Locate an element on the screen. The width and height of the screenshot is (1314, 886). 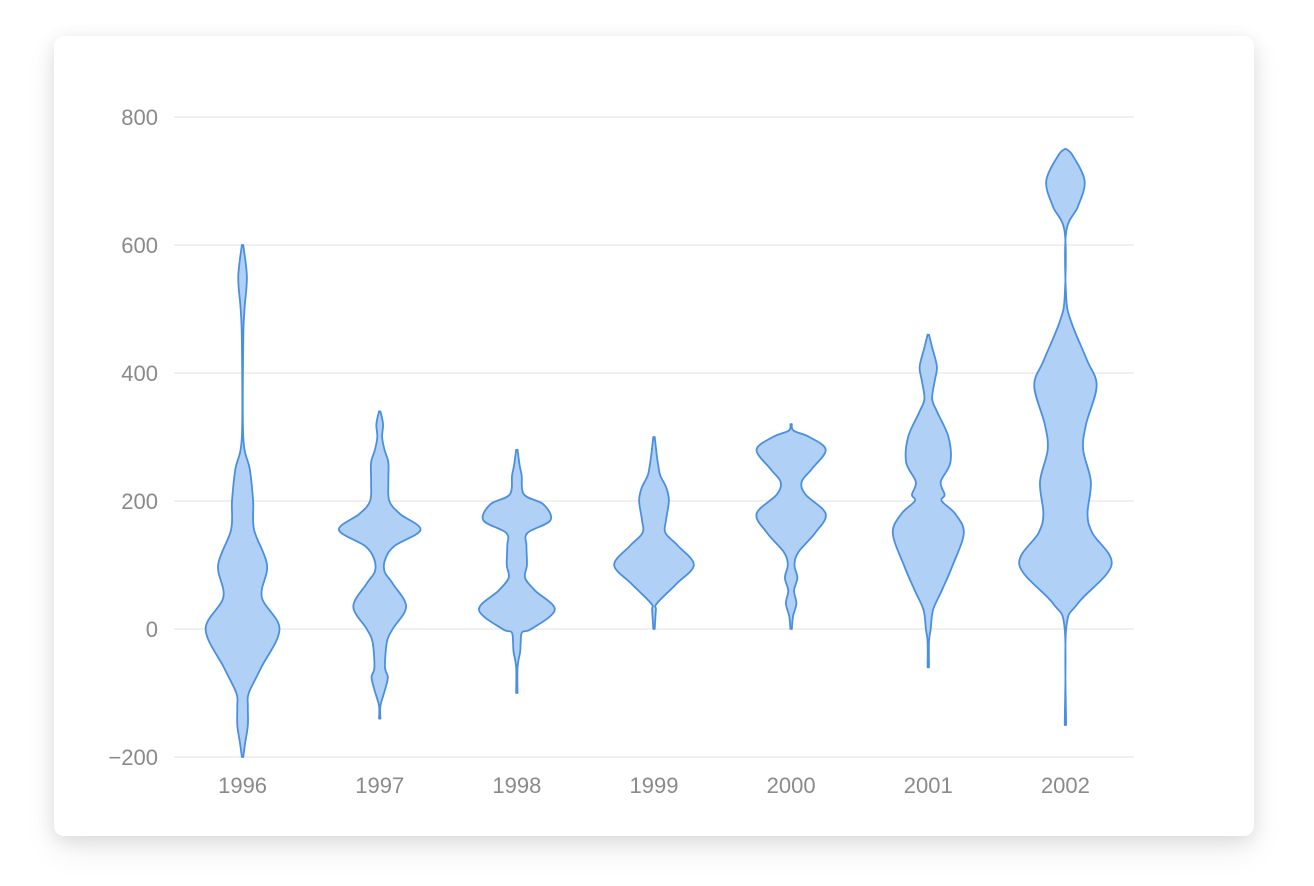
violin-1998 is located at coordinates (517, 571).